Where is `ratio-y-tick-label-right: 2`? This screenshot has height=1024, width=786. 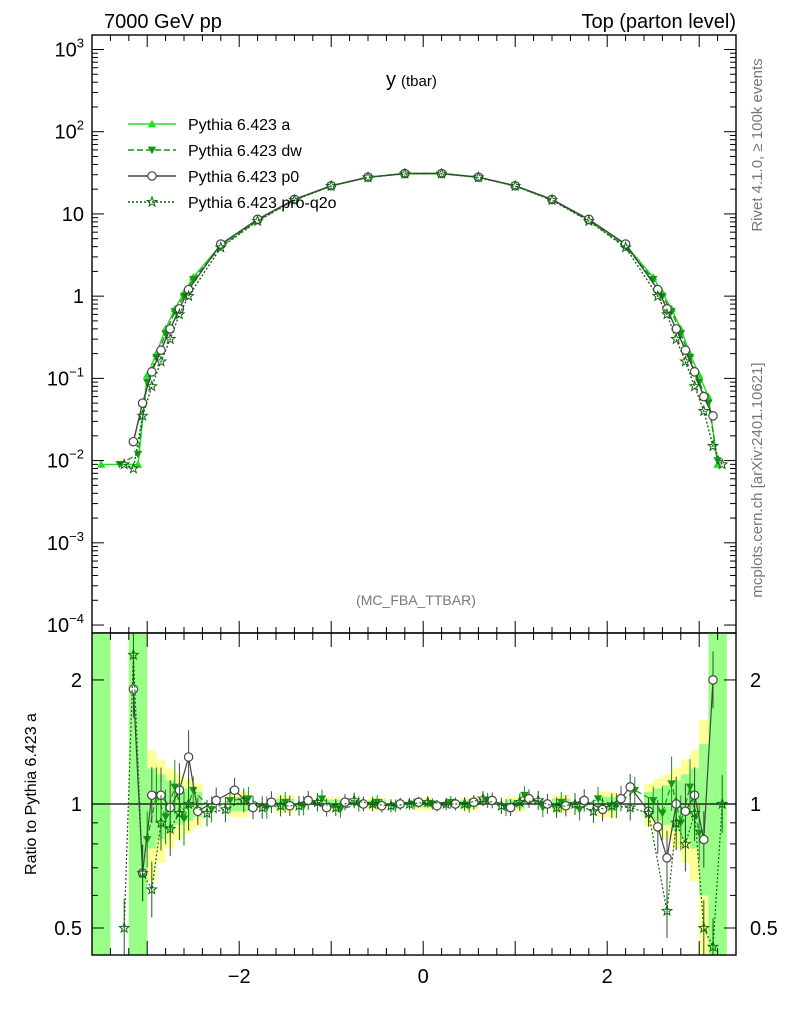
ratio-y-tick-label-right: 2 is located at coordinates (755, 681).